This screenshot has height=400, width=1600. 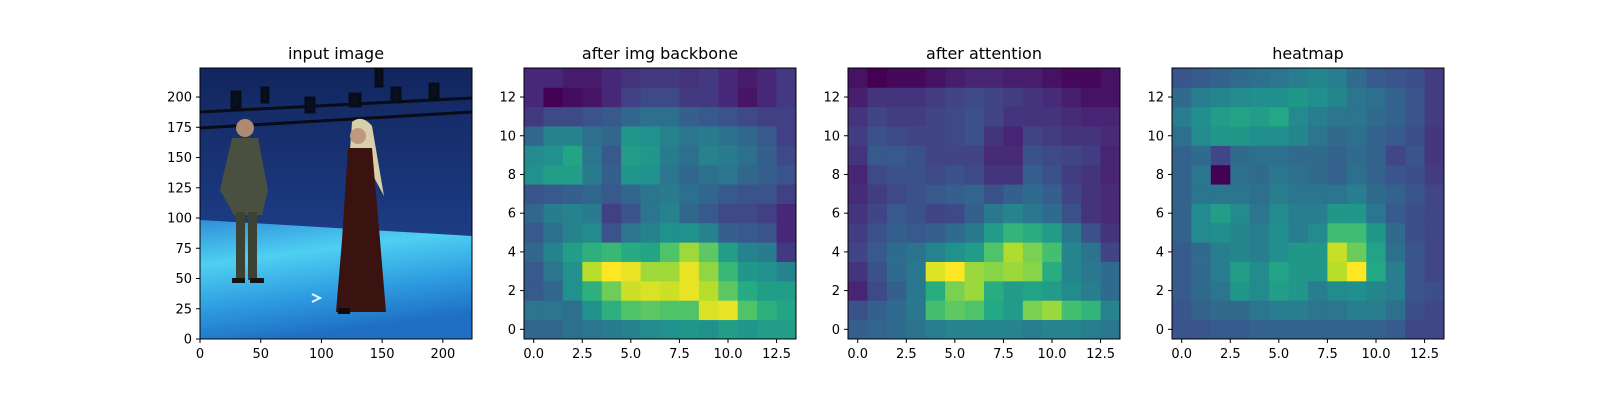 I want to click on heatmap-ticks-after-img-backbone: 0.0 2.5 5.0 7.5 10.0 12.5 0 2 4 6 8 10 12, so click(x=645, y=226).